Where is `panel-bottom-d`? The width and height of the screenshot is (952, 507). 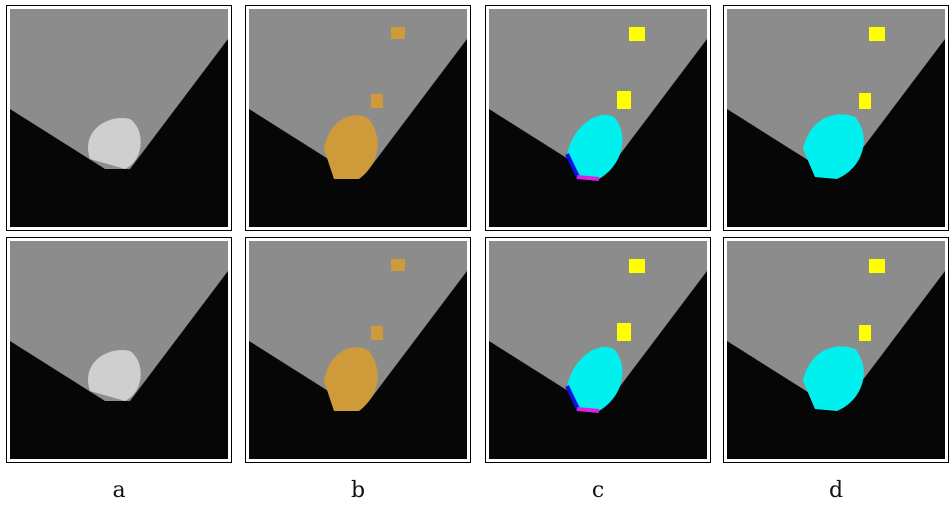 panel-bottom-d is located at coordinates (836, 350).